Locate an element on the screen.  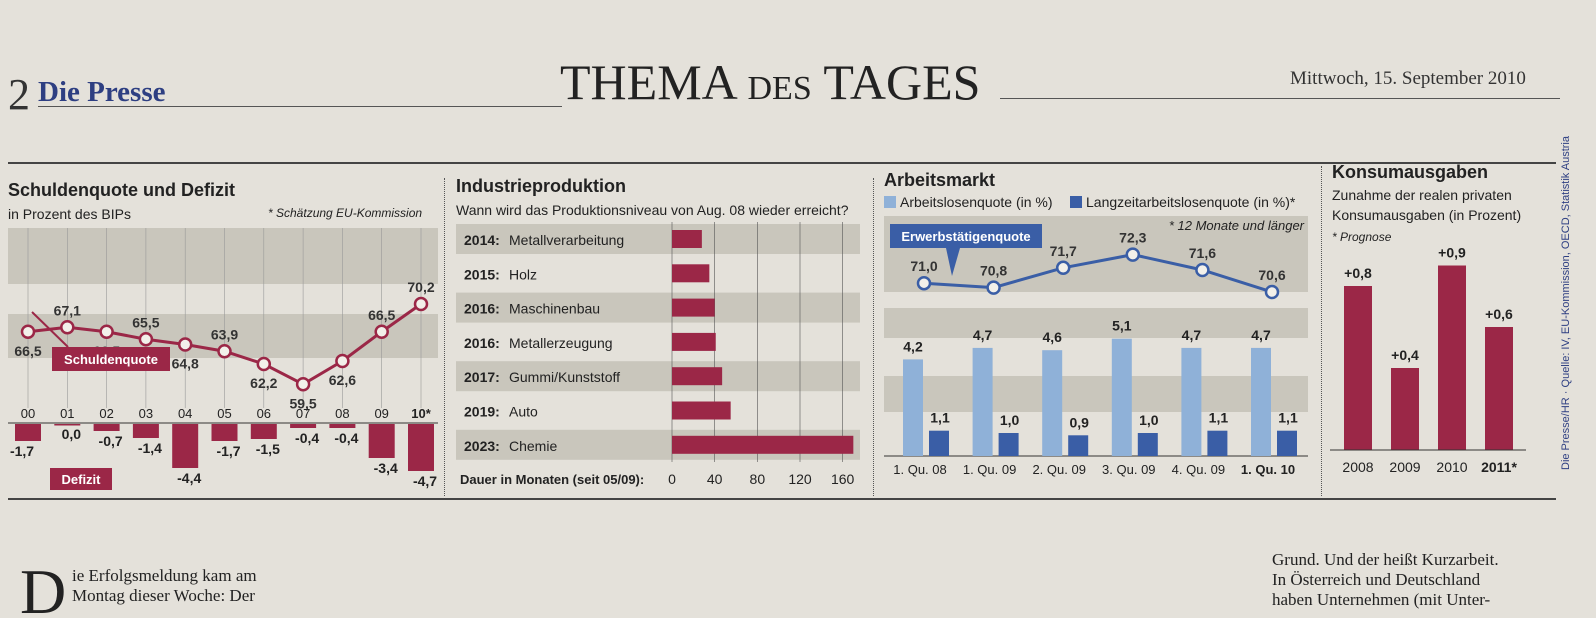
chart-subtitle-line-2: Konsumausgaben (in Prozent) is located at coordinates (1427, 215).